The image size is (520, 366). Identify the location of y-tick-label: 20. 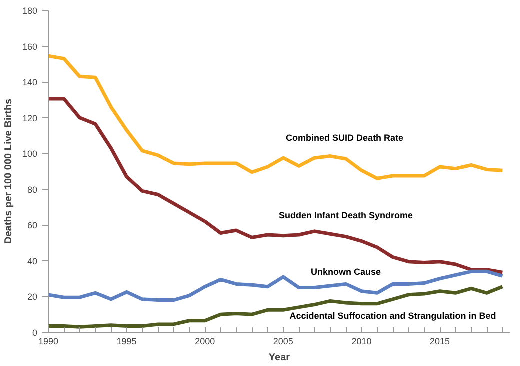
(32, 297).